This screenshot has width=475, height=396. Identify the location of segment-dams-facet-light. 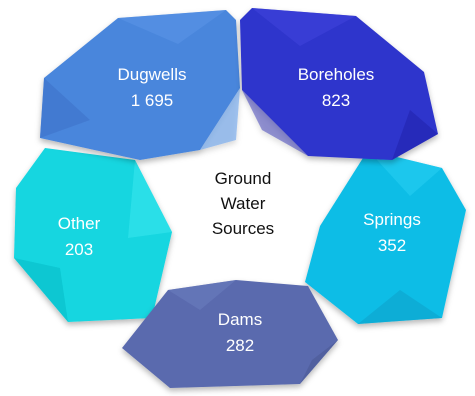
(202, 295).